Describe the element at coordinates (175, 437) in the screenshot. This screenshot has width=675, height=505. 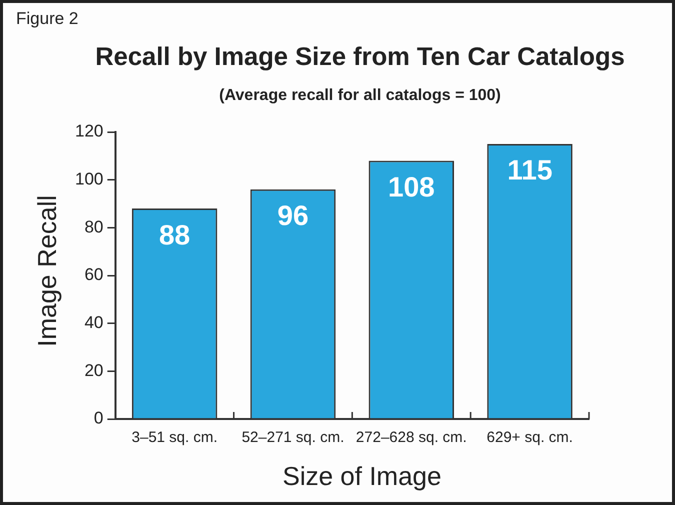
I see `x-tick-label: 3–51 sq. cm.` at that location.